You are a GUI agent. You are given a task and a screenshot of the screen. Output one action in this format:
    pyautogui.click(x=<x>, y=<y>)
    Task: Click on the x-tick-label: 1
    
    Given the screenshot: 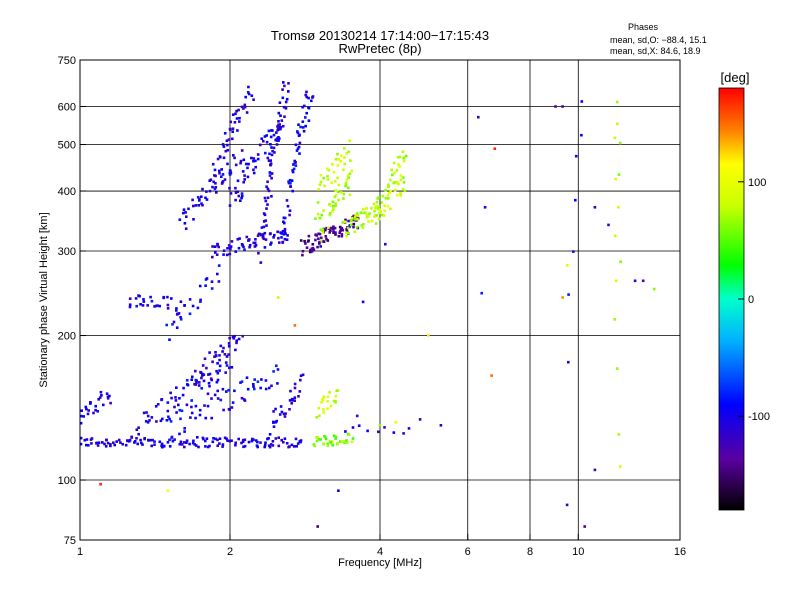 What is the action you would take?
    pyautogui.click(x=80, y=552)
    